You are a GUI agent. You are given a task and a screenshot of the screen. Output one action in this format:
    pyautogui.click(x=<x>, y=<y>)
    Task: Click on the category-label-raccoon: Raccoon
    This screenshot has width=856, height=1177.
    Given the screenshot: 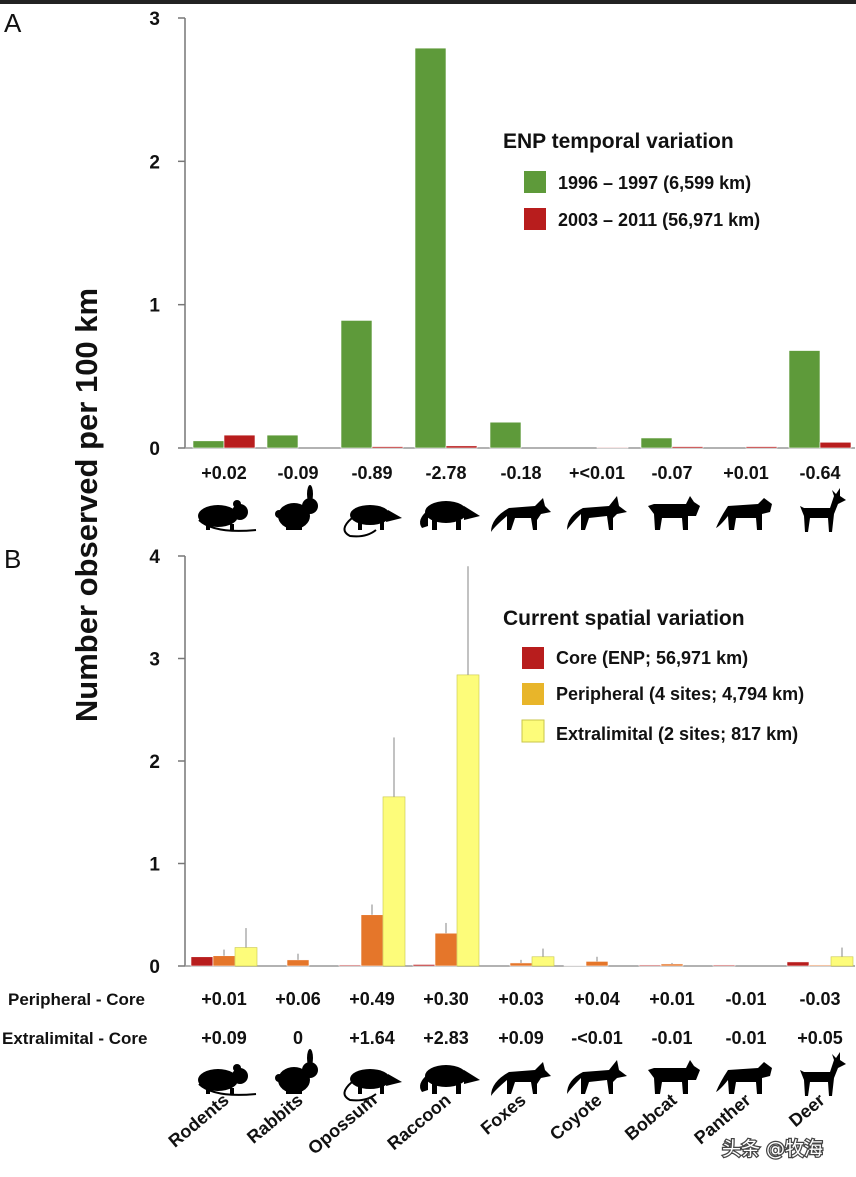 What is the action you would take?
    pyautogui.click(x=418, y=1122)
    